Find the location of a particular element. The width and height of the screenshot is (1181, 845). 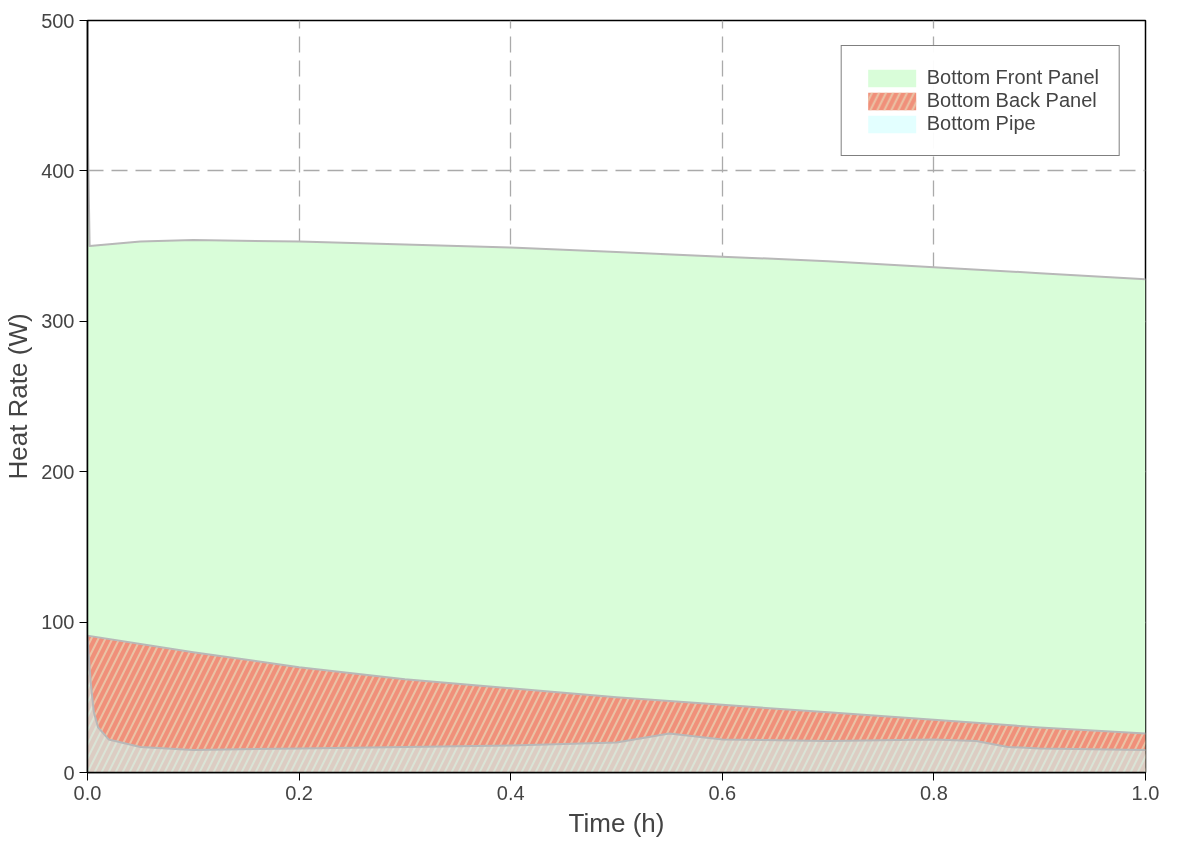

legend-label: Bottom Front Panel is located at coordinates (1012, 77).